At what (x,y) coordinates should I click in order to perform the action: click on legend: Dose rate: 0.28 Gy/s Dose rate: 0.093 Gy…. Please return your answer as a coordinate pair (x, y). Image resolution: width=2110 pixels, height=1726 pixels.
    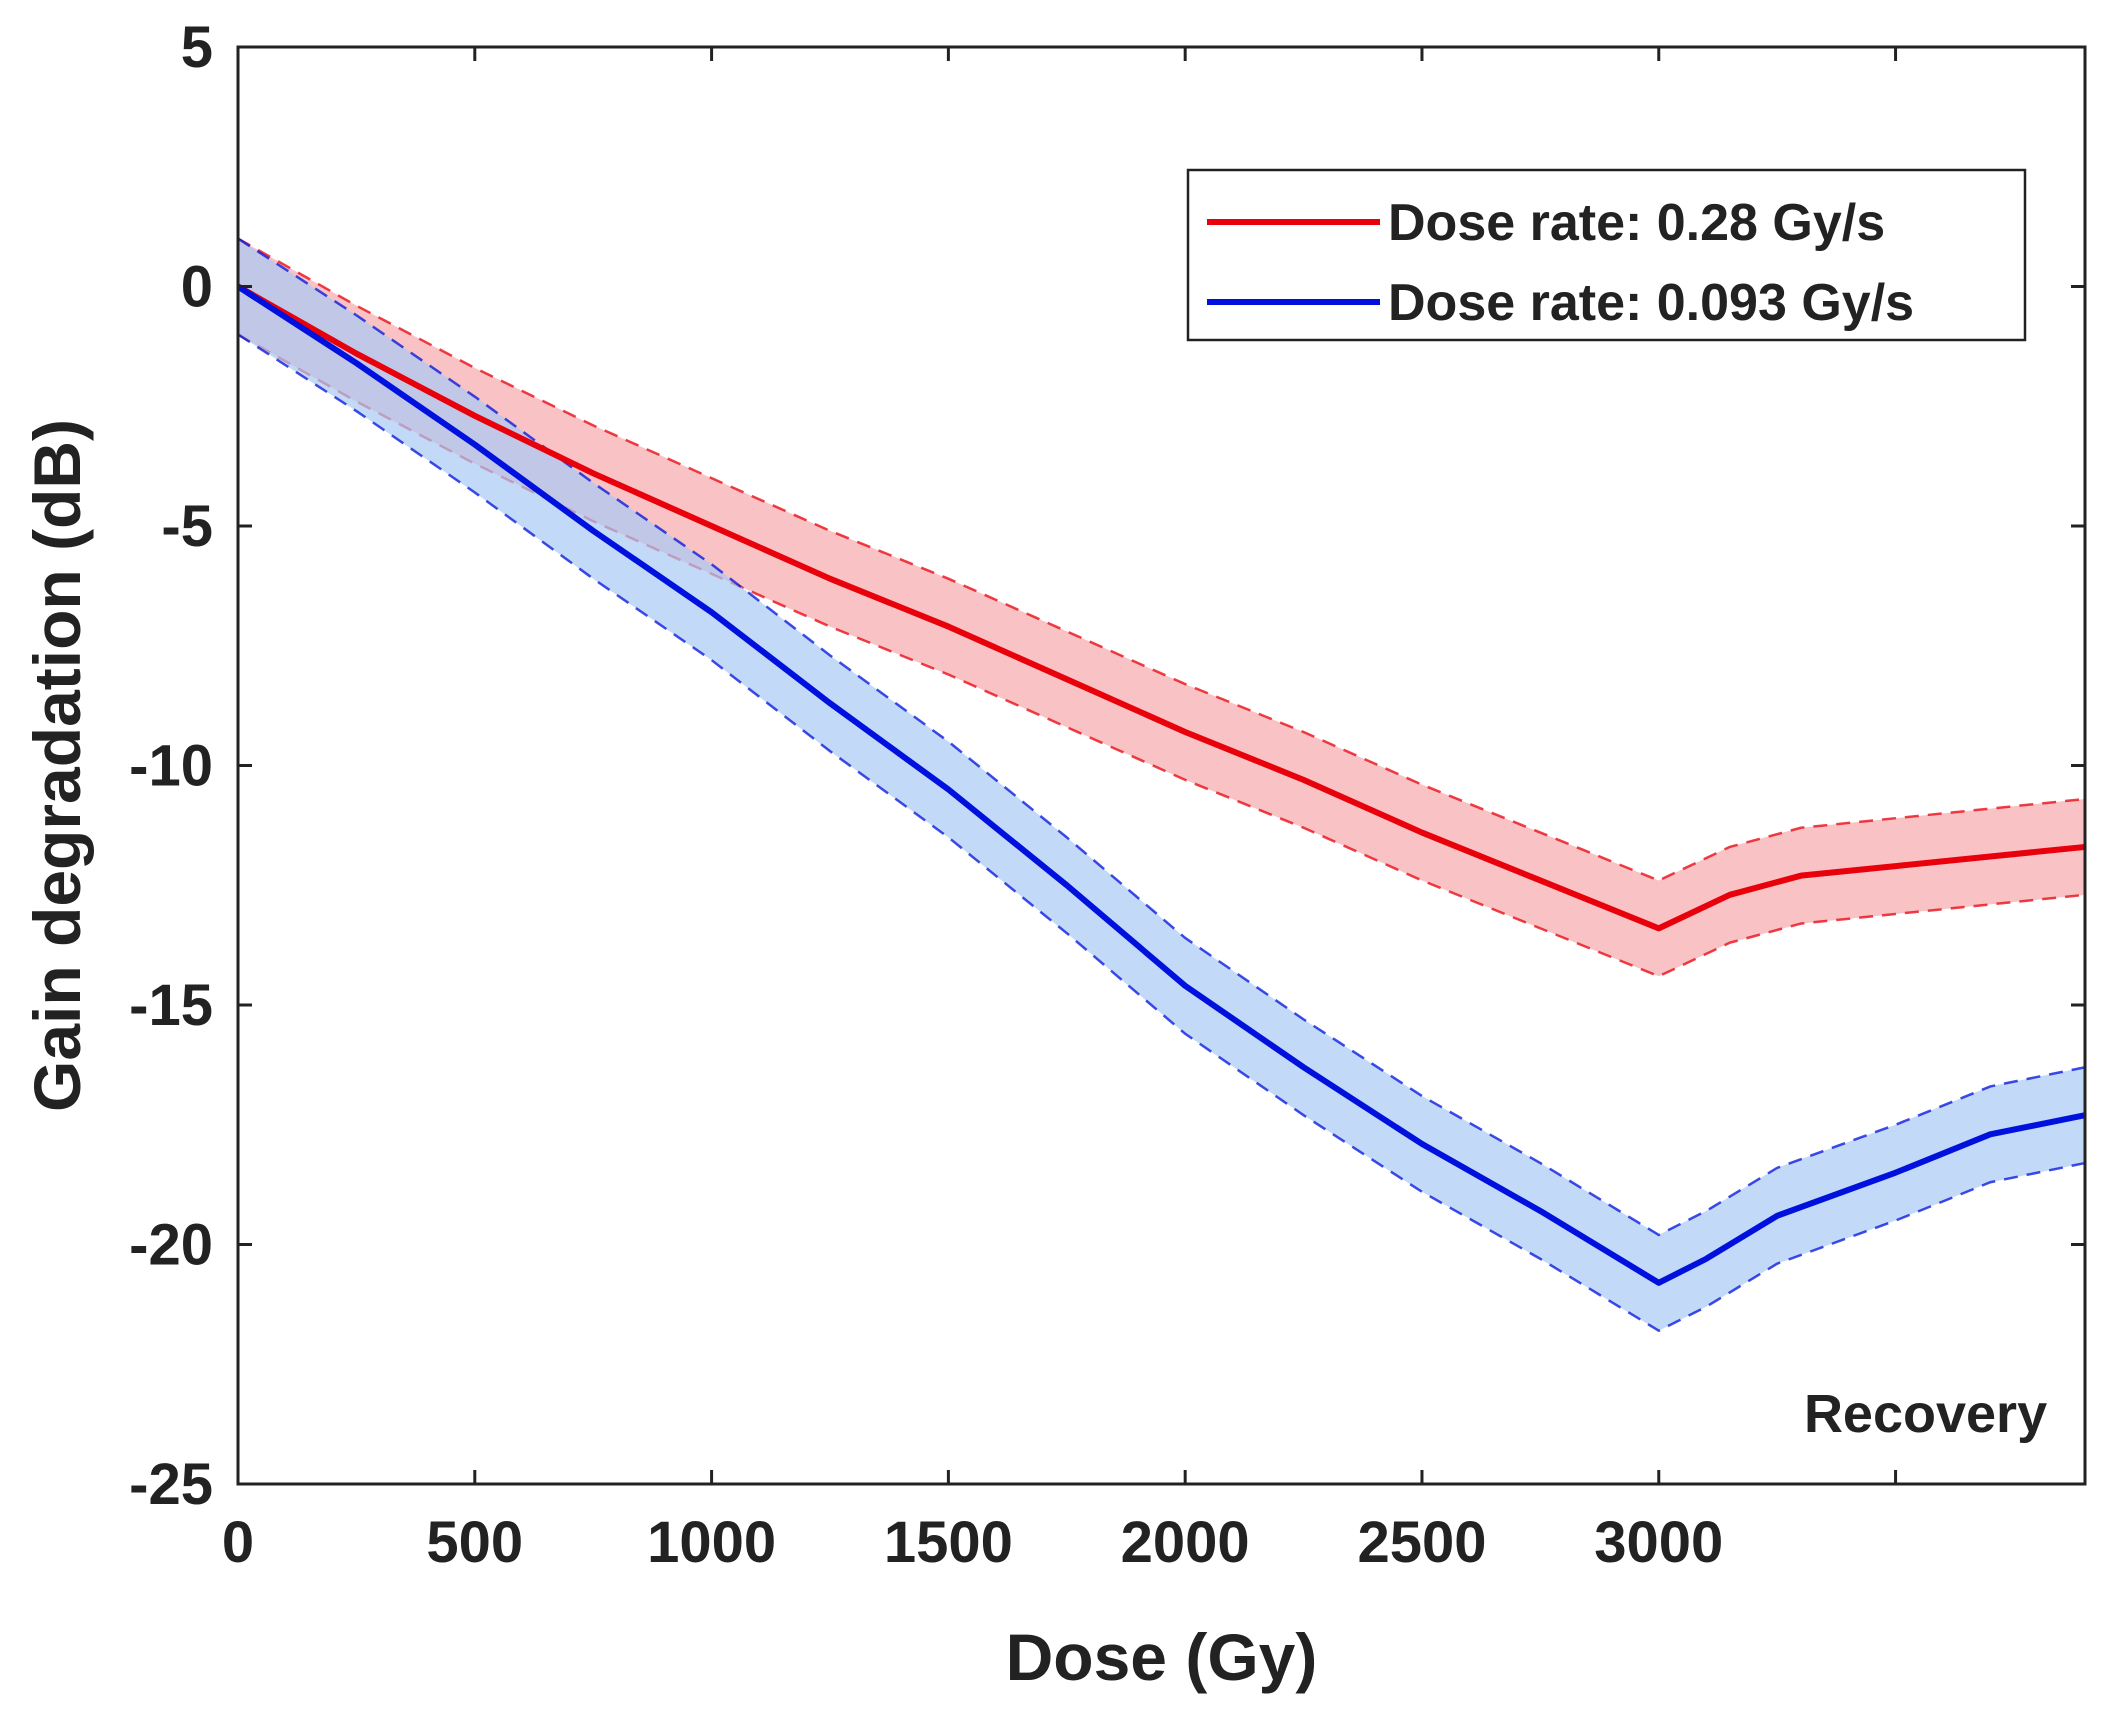
    Looking at the image, I should click on (1606, 255).